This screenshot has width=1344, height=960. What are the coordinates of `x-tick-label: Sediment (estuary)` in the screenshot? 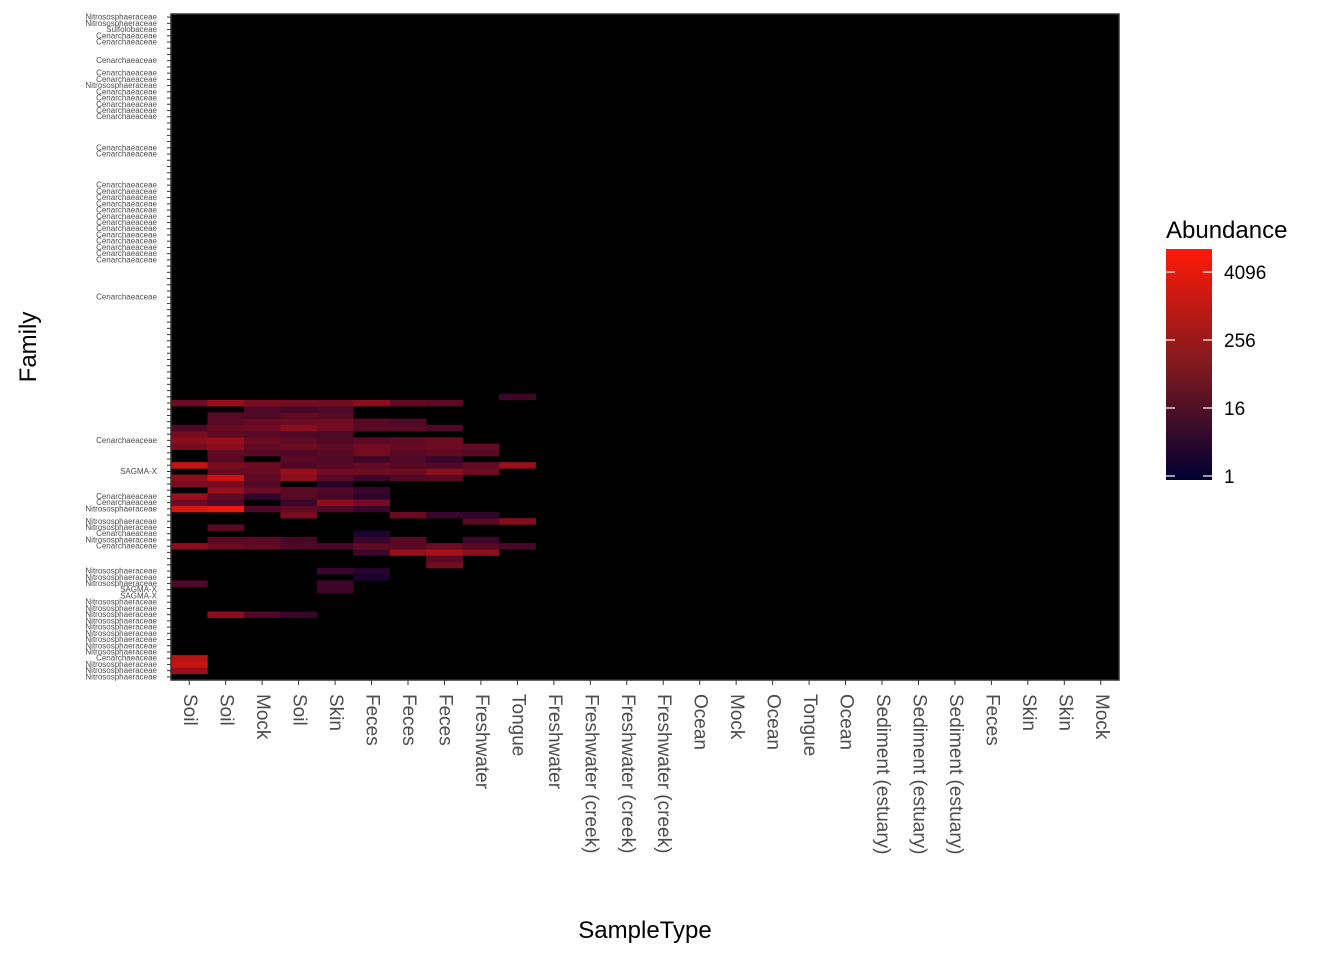 It's located at (955, 774).